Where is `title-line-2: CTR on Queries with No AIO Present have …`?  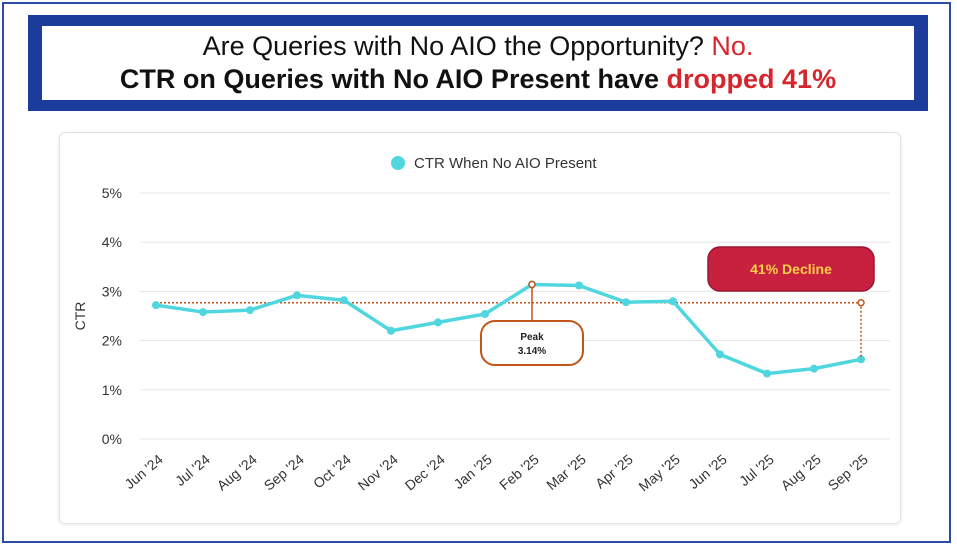
title-line-2: CTR on Queries with No AIO Present have … is located at coordinates (478, 79).